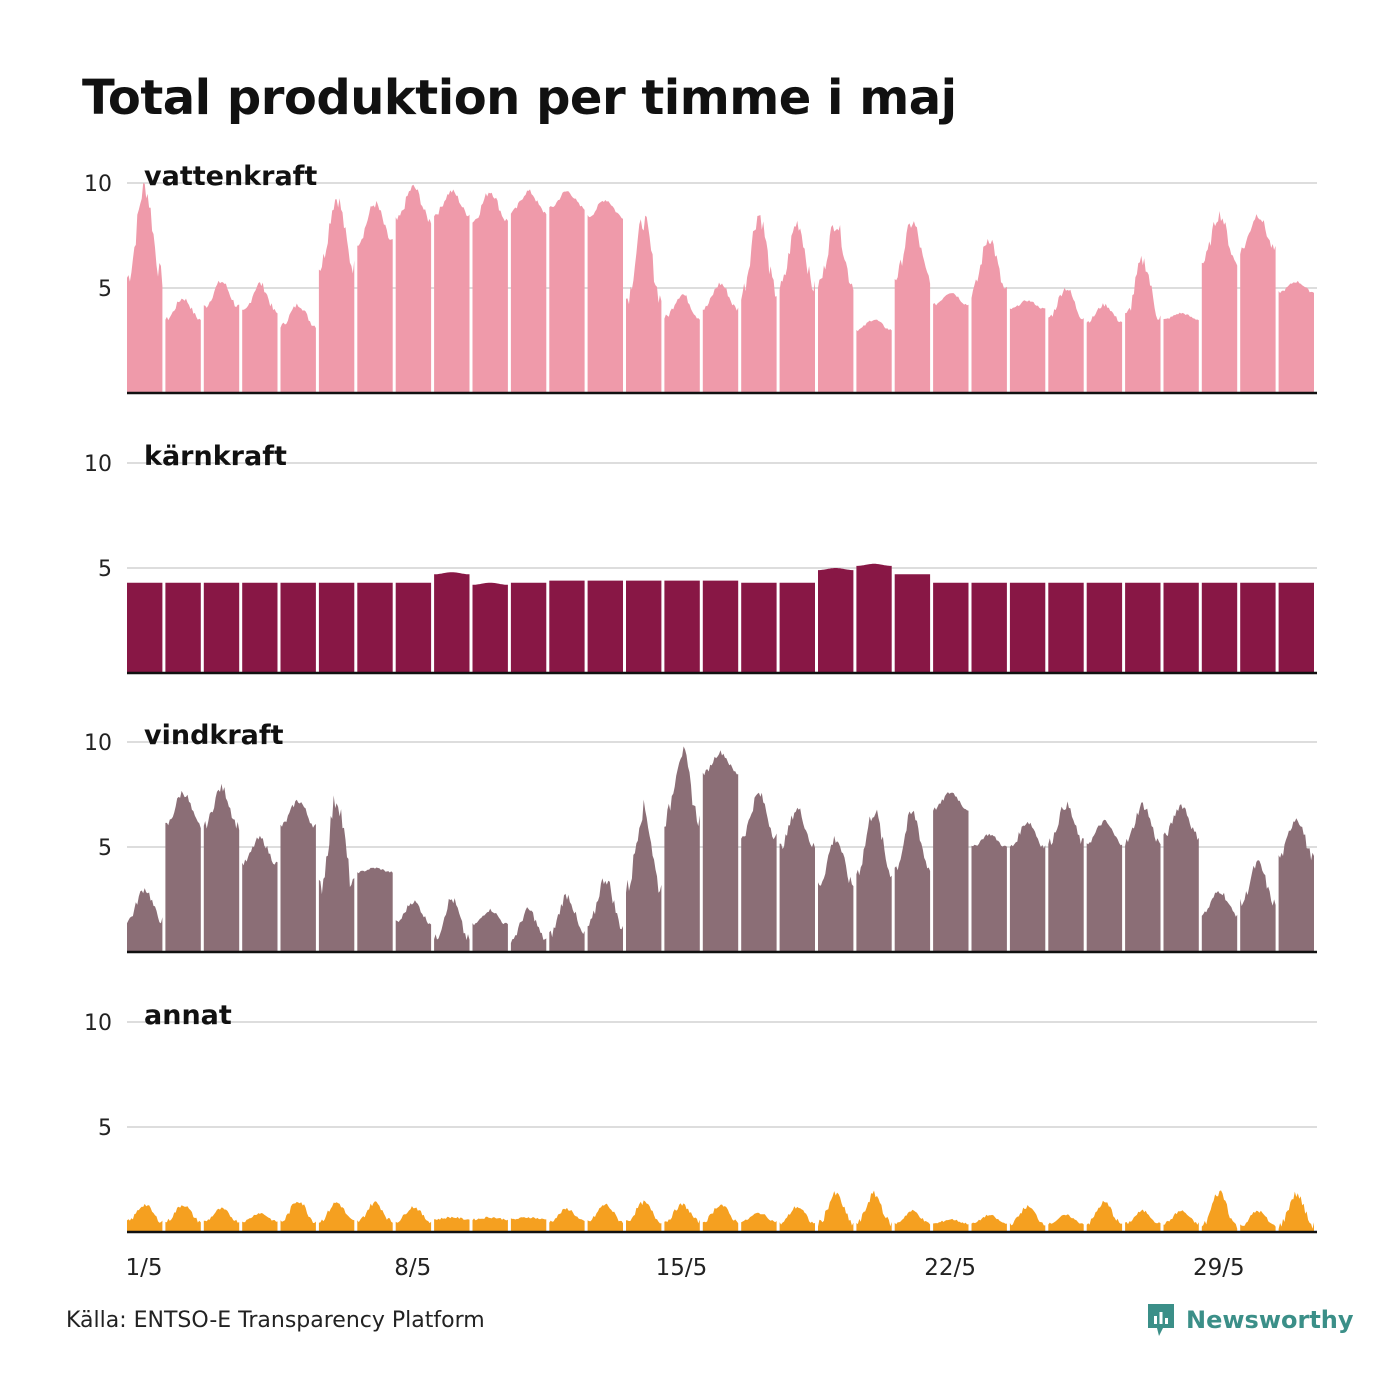 Image resolution: width=1400 pixels, height=1400 pixels. What do you see at coordinates (98, 743) in the screenshot?
I see `y-tick-label: 10` at bounding box center [98, 743].